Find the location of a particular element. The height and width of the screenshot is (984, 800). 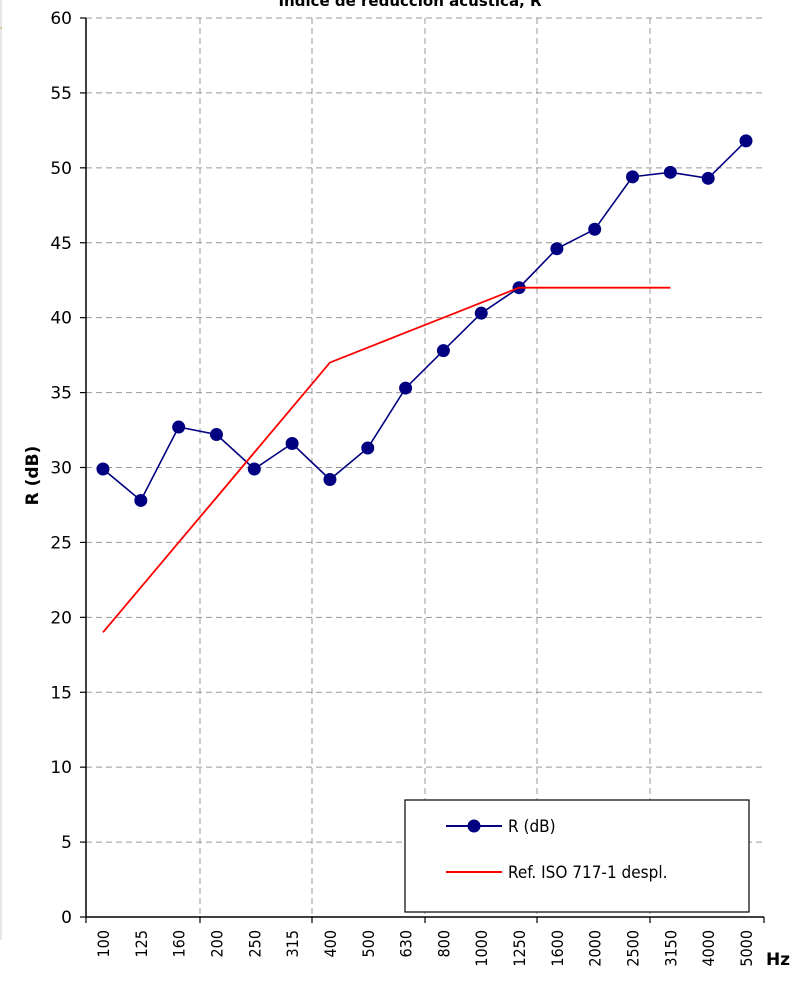

y-tick-label: 60 is located at coordinates (61, 19).